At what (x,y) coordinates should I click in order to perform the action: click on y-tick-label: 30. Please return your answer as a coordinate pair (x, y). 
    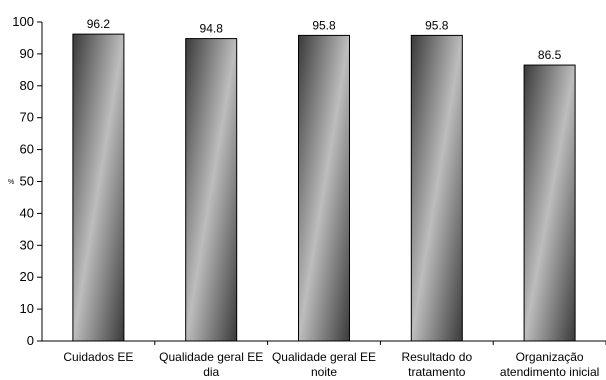
    Looking at the image, I should click on (27, 244).